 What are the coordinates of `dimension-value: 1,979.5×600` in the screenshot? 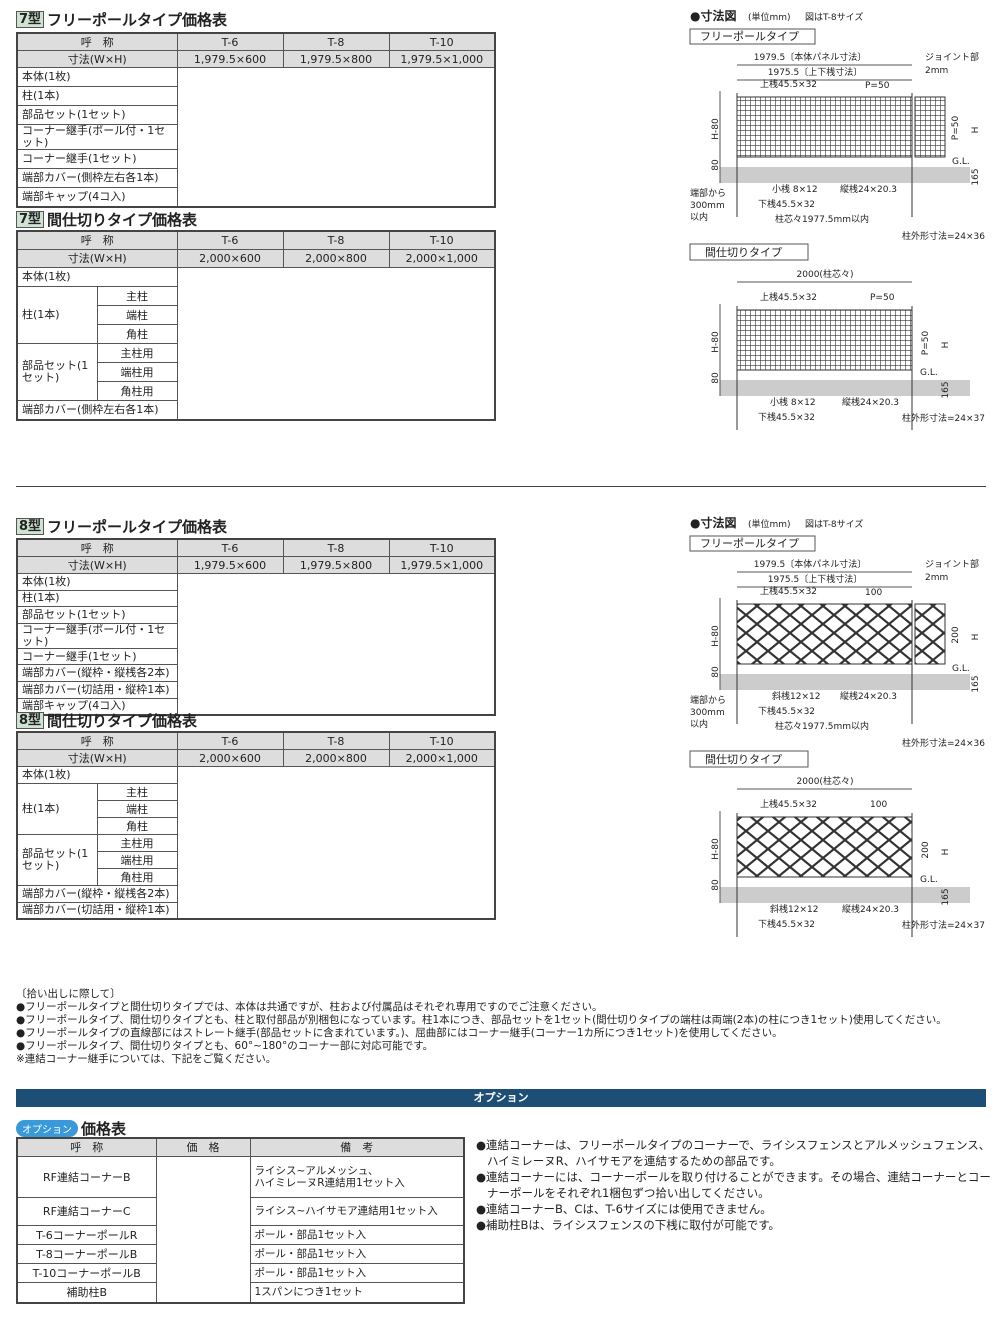 It's located at (230, 565).